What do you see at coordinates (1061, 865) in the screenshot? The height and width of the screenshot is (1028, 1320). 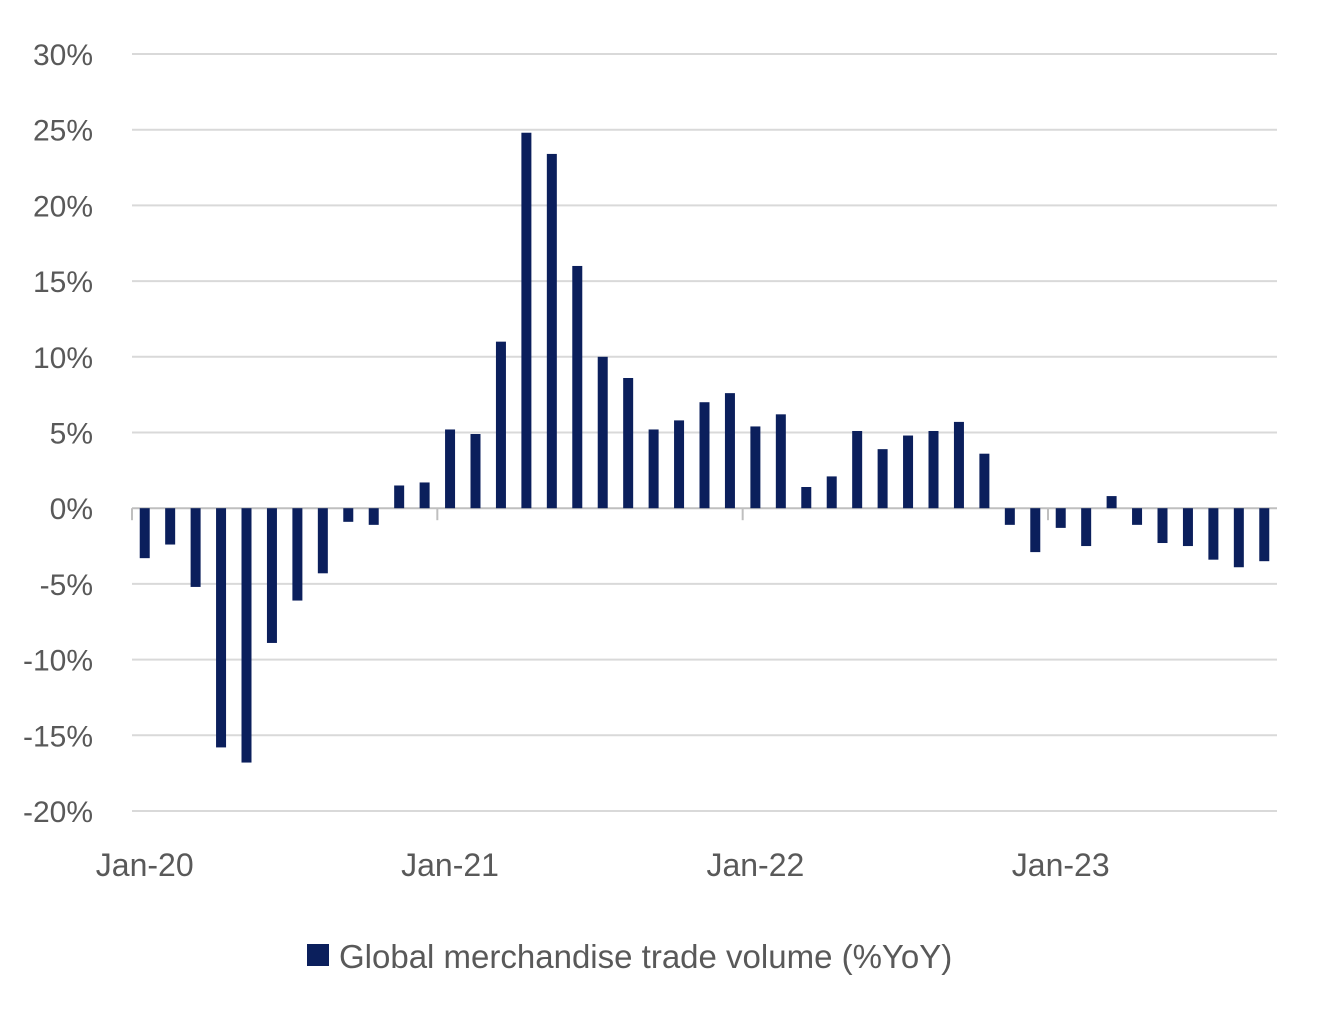 I see `x-tick-label: Jan-23` at bounding box center [1061, 865].